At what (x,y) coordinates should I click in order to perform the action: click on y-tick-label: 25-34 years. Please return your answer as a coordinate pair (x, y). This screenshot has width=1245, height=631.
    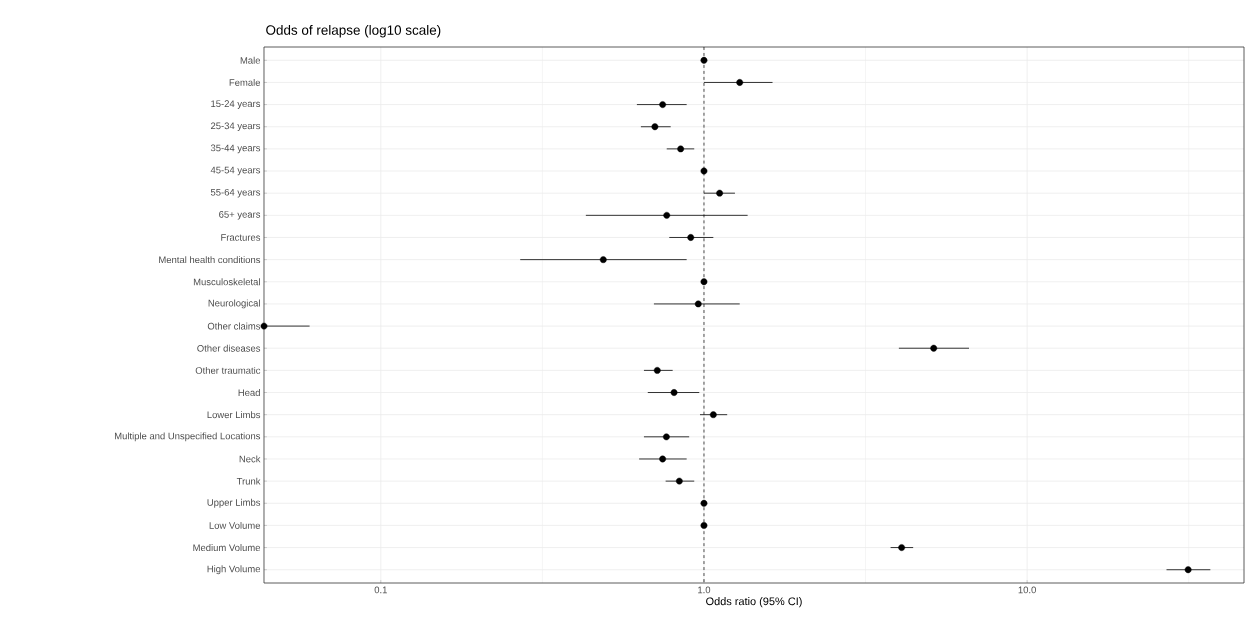
    Looking at the image, I should click on (235, 127).